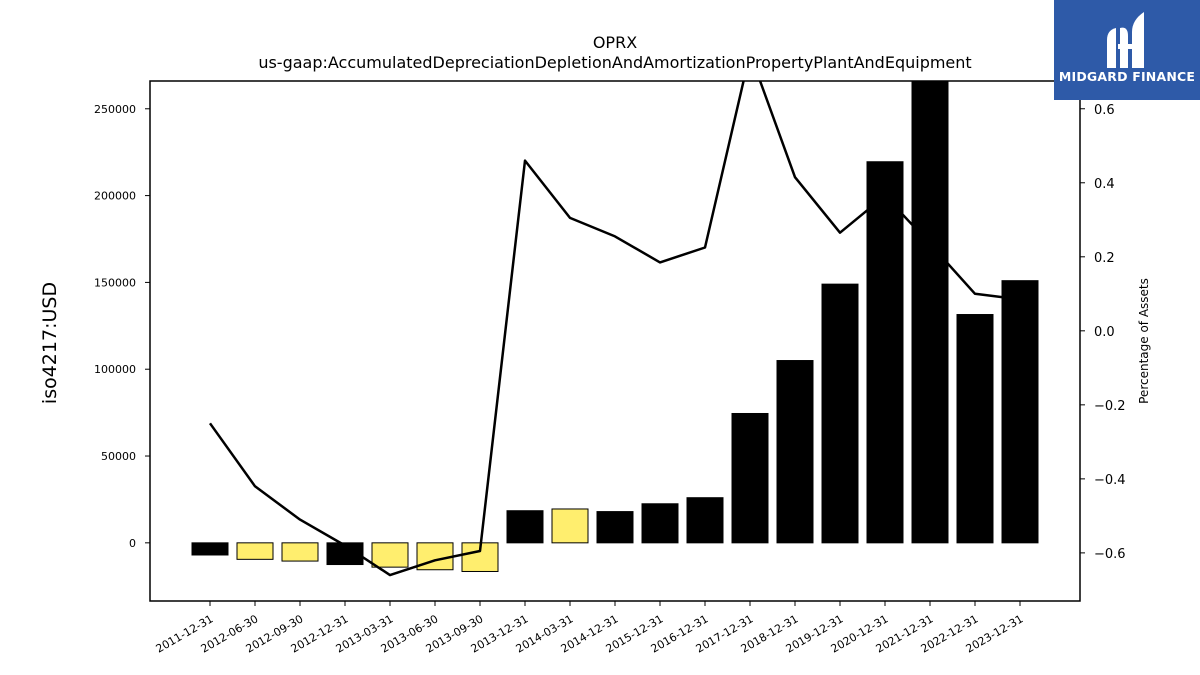 The height and width of the screenshot is (675, 1200). What do you see at coordinates (615, 42) in the screenshot?
I see `chart-title: OPRX` at bounding box center [615, 42].